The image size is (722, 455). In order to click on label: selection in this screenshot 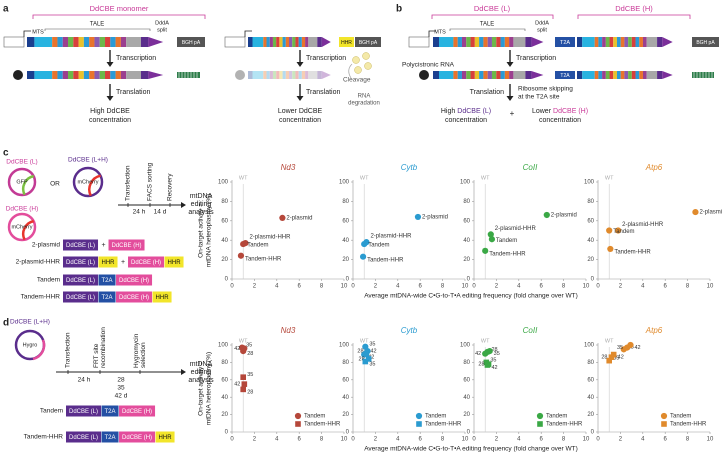, I will do `click(143, 355)`.